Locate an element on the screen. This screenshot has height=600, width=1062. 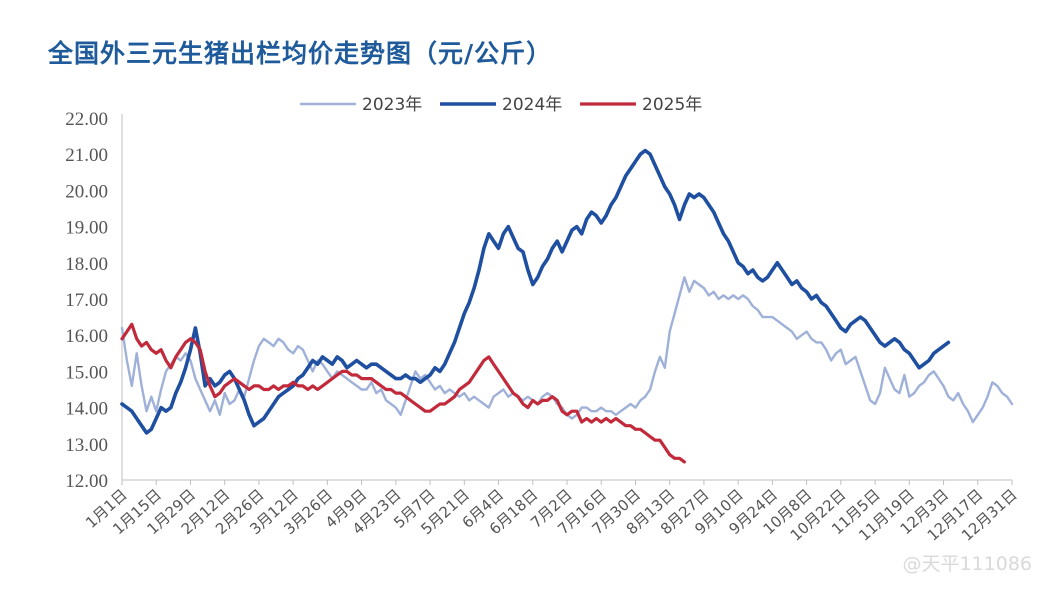
legend-label: 2025年 is located at coordinates (672, 105).